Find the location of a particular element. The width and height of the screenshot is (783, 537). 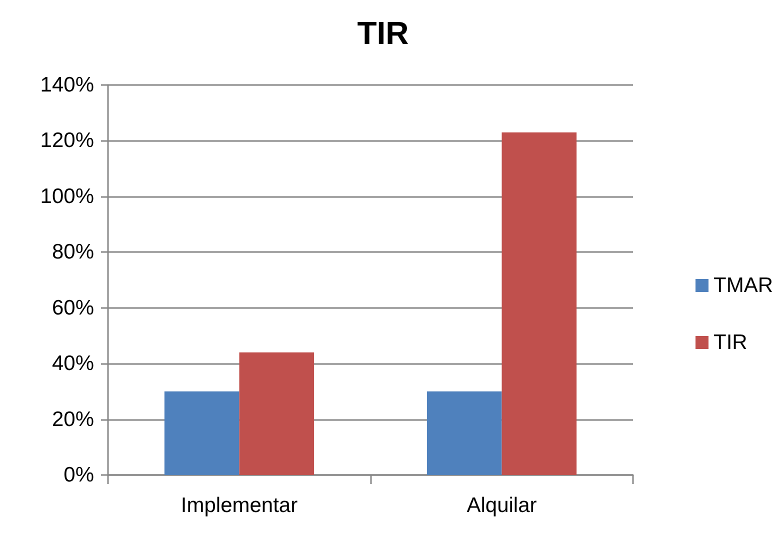

y-tick-label: 20% is located at coordinates (73, 419).